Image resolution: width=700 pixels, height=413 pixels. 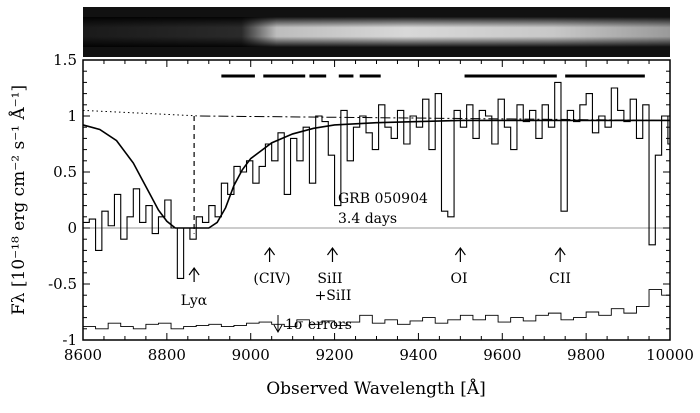 What do you see at coordinates (62, 284) in the screenshot?
I see `y-tick-label: -0.5` at bounding box center [62, 284].